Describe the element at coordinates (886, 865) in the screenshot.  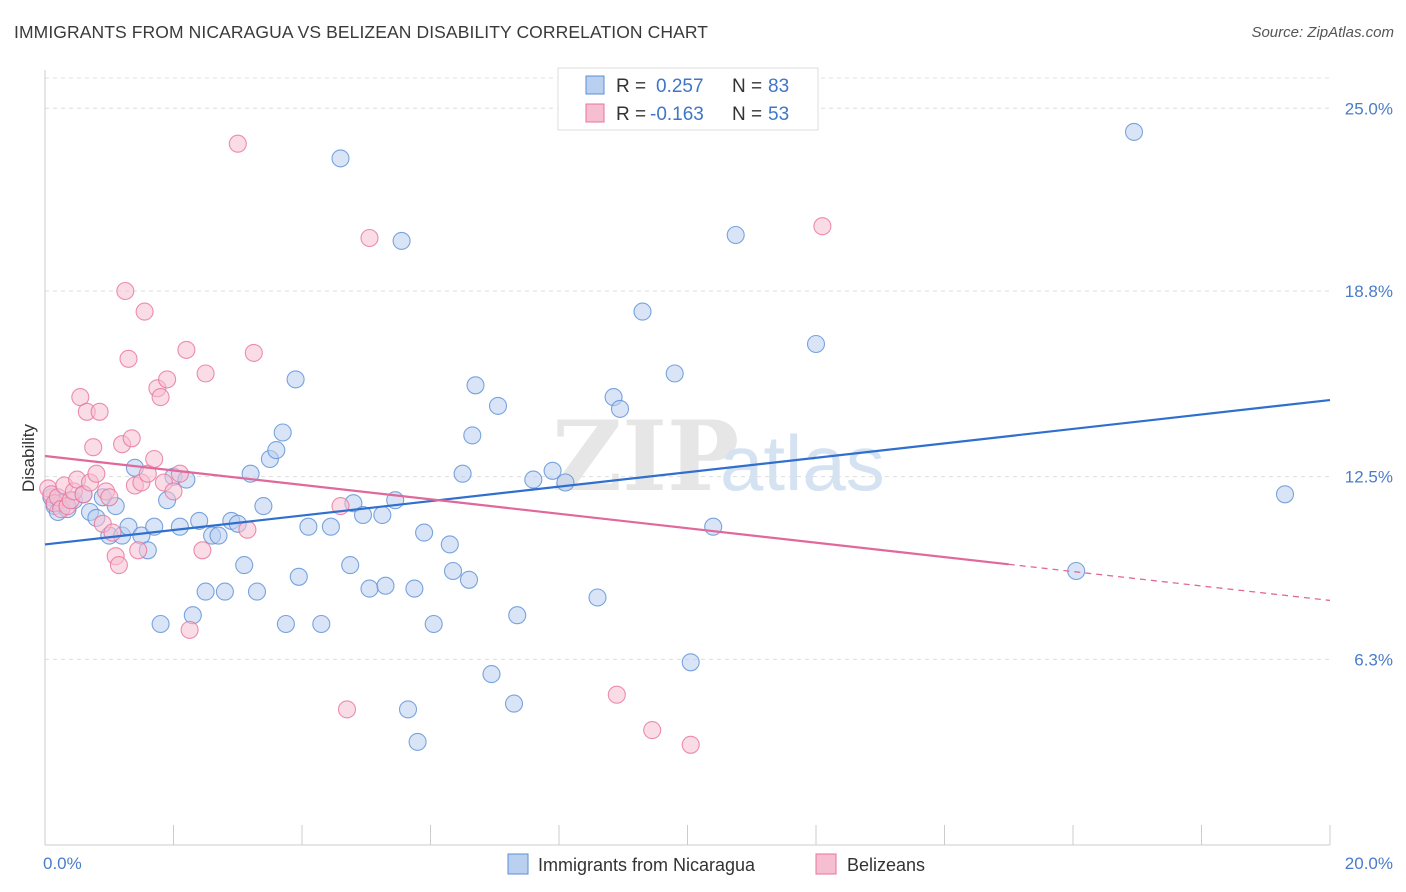
I see `bottom-legend-label-belizeans: Belizeans` at that location.